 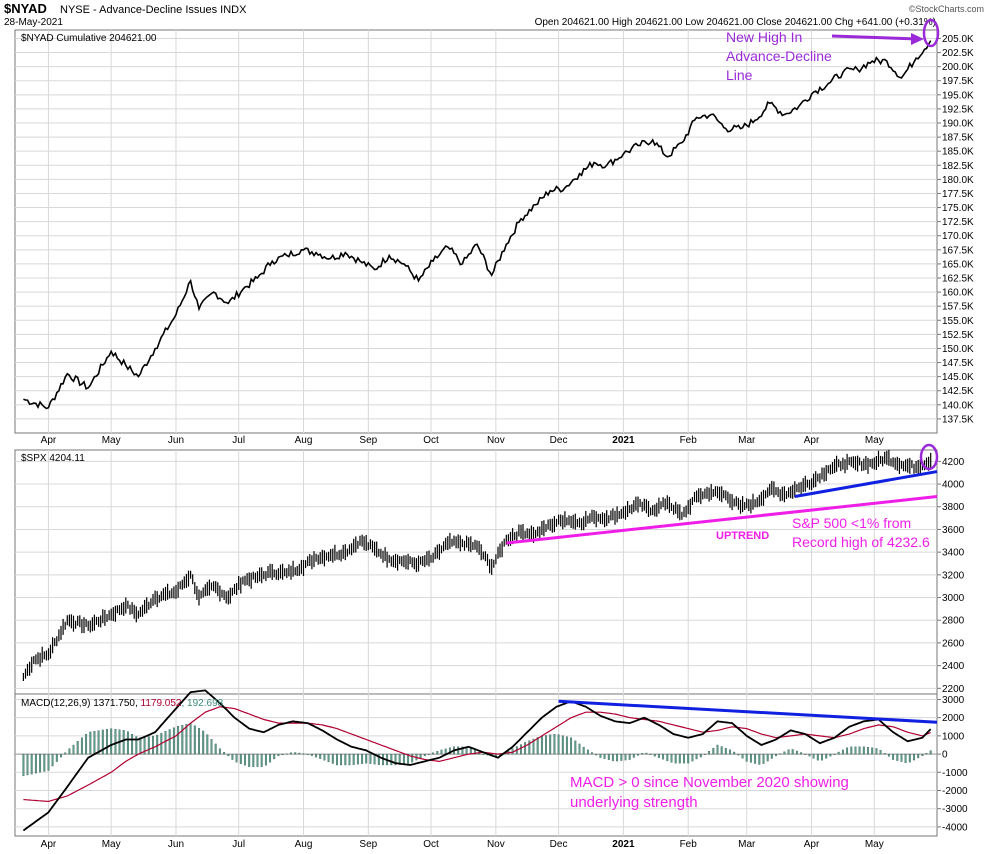 I want to click on y-tick-label: 157.5K, so click(x=958, y=307).